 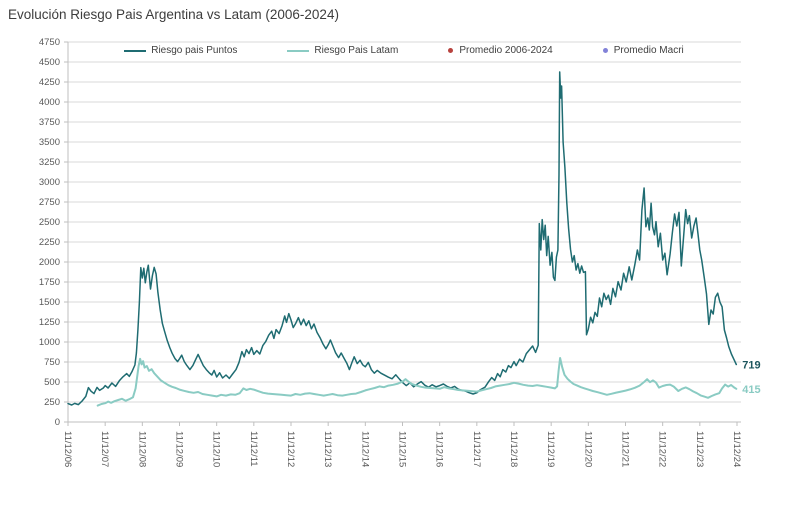 I want to click on series-line-latam, so click(x=417, y=382).